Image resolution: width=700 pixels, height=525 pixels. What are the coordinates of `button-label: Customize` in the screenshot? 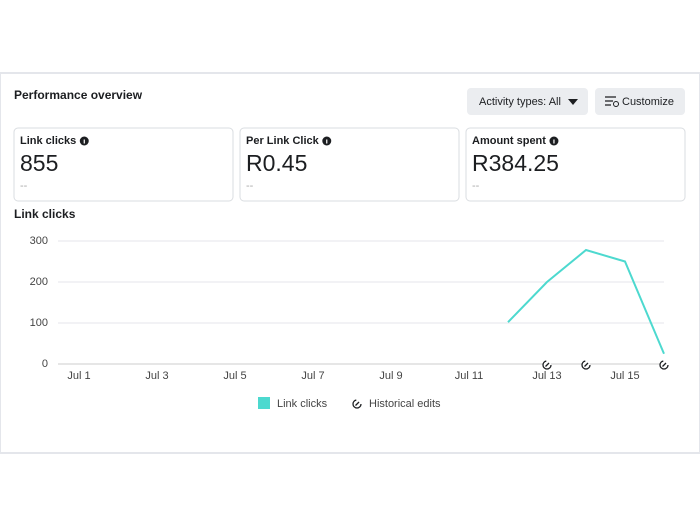 It's located at (648, 102).